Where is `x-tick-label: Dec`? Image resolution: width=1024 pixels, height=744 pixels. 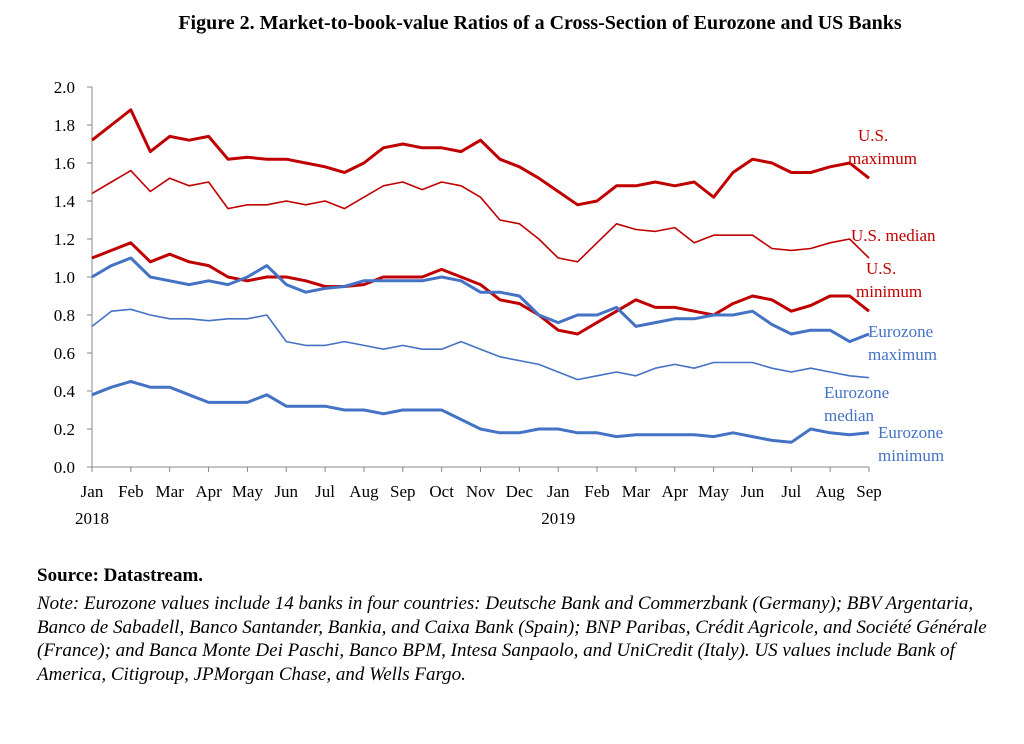 x-tick-label: Dec is located at coordinates (520, 491).